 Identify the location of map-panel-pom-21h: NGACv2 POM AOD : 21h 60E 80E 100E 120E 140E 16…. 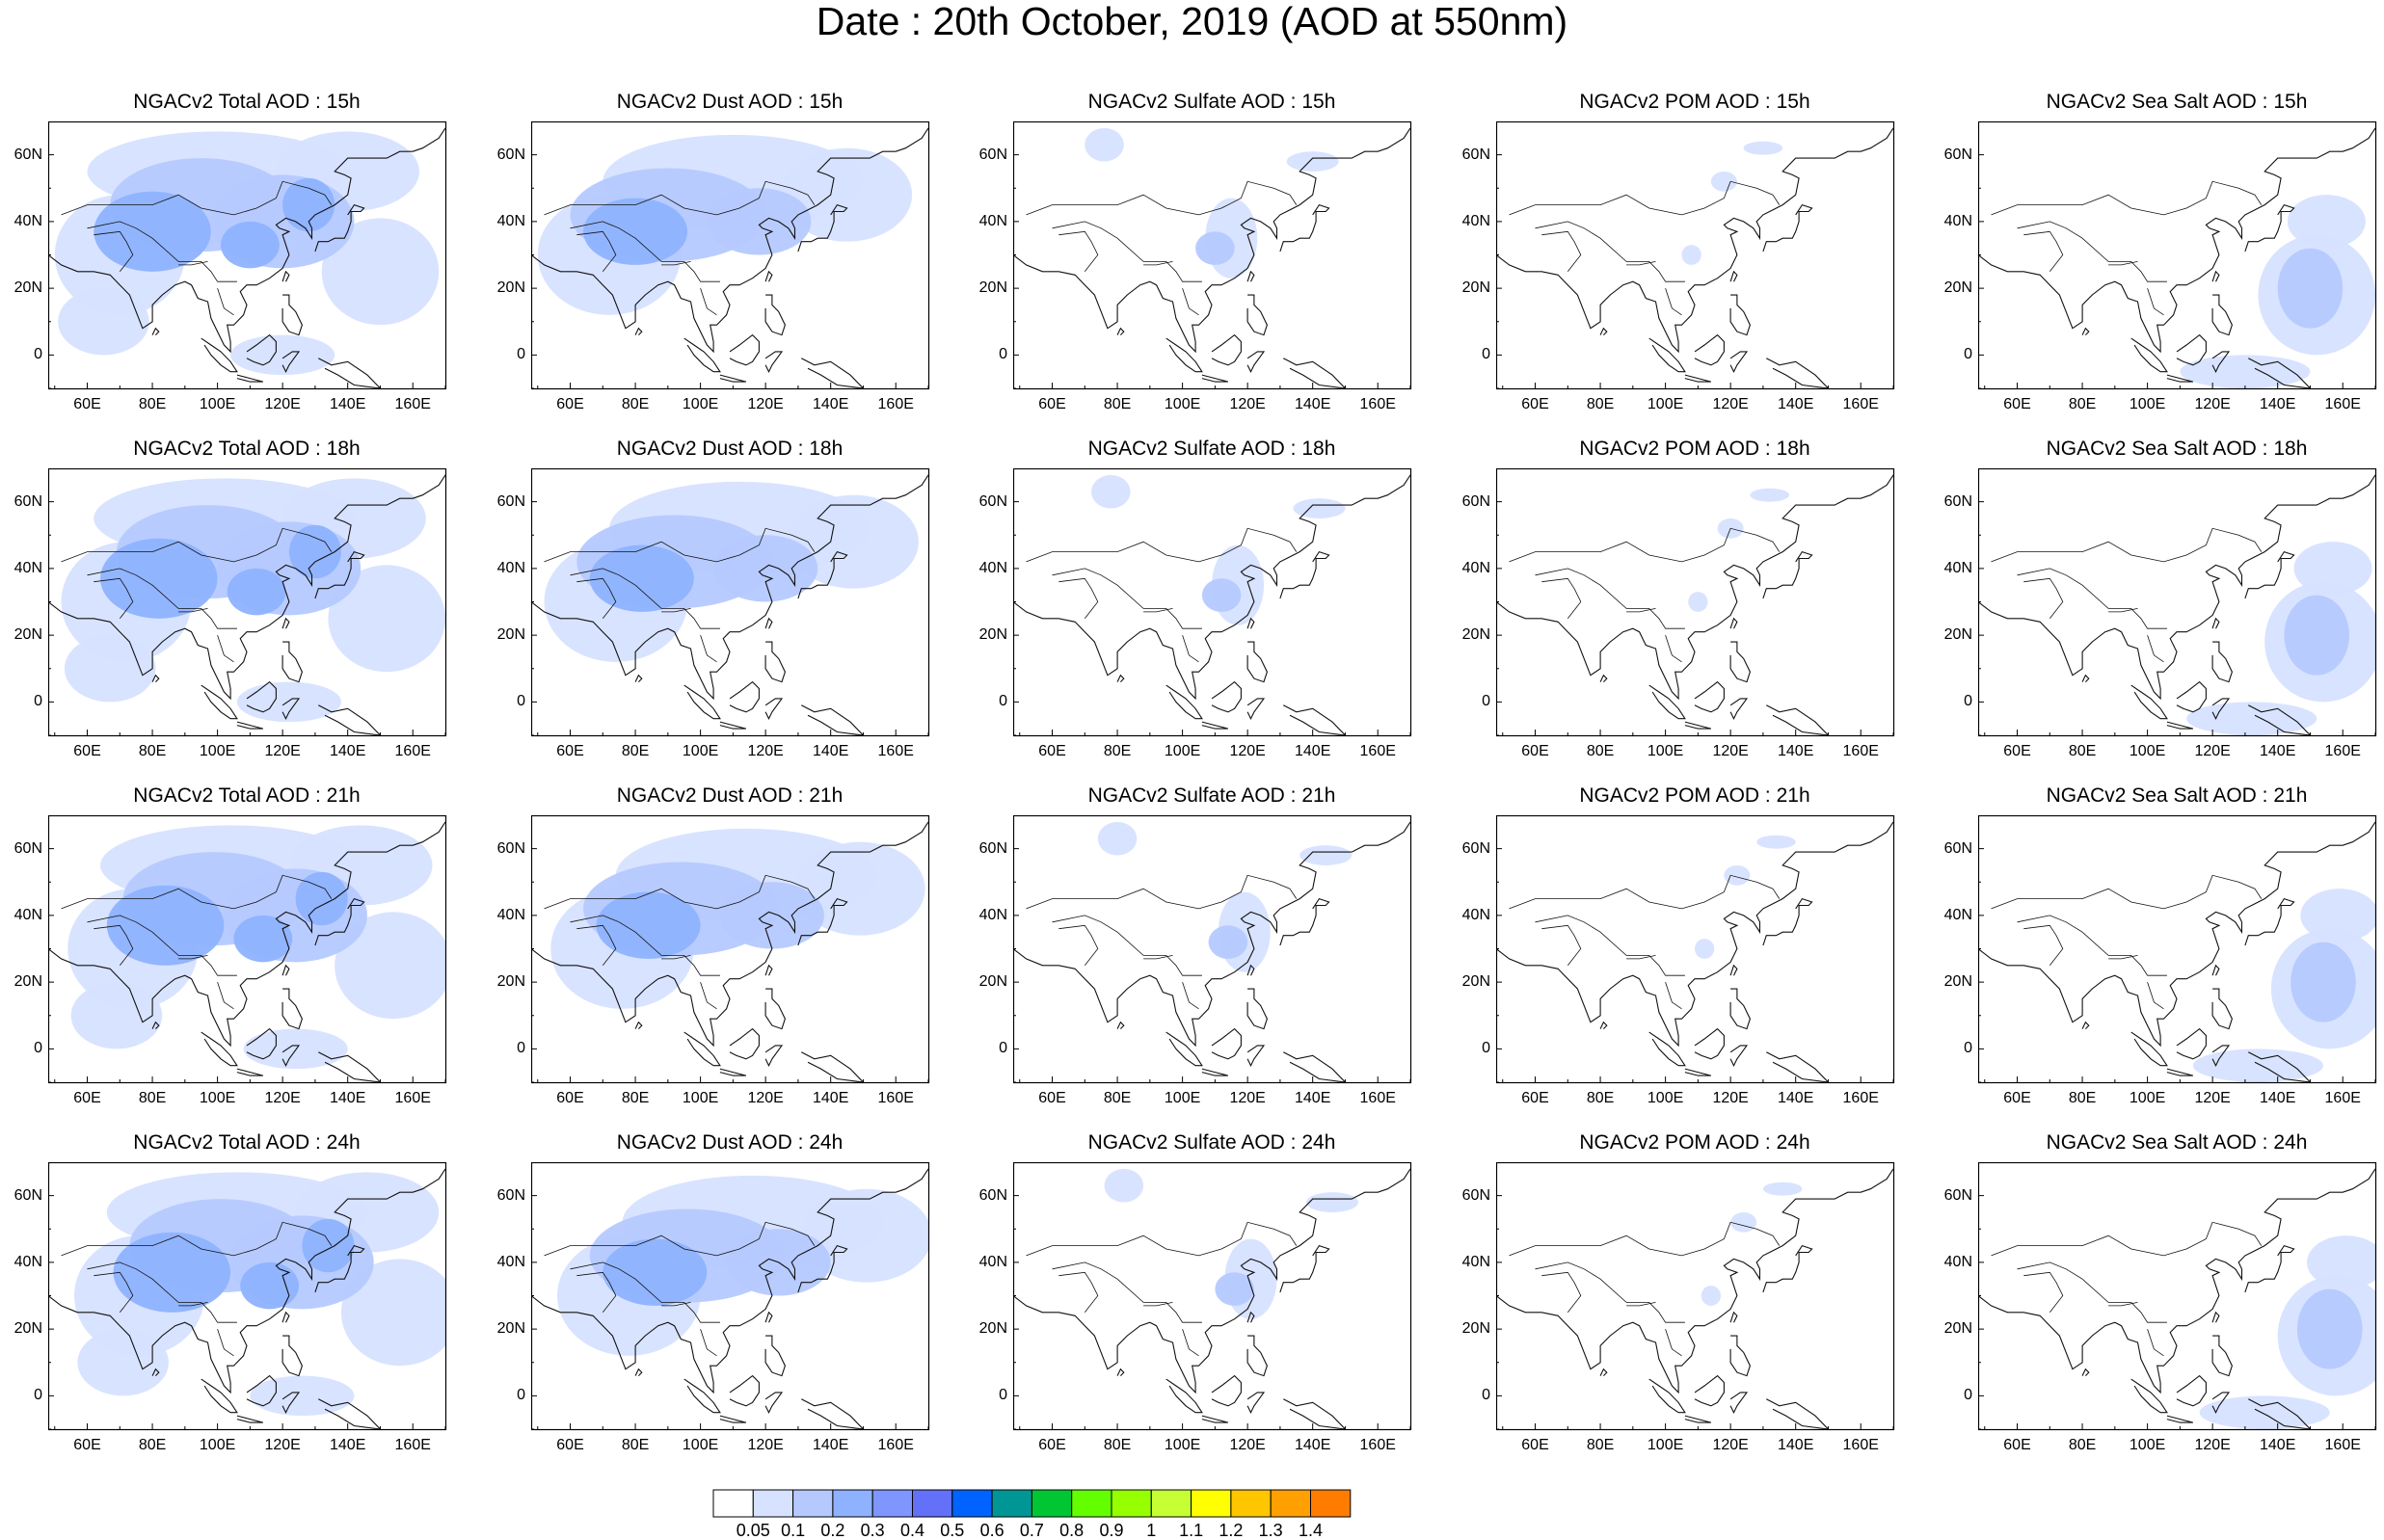
(1720, 954).